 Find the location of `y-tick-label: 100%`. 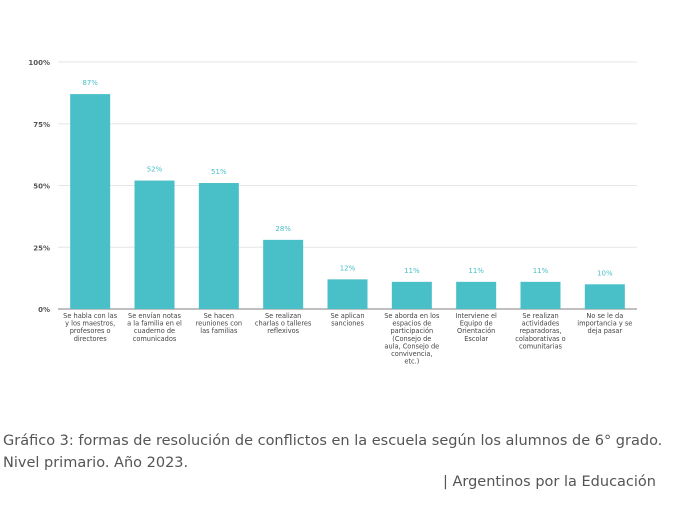

y-tick-label: 100% is located at coordinates (39, 63).